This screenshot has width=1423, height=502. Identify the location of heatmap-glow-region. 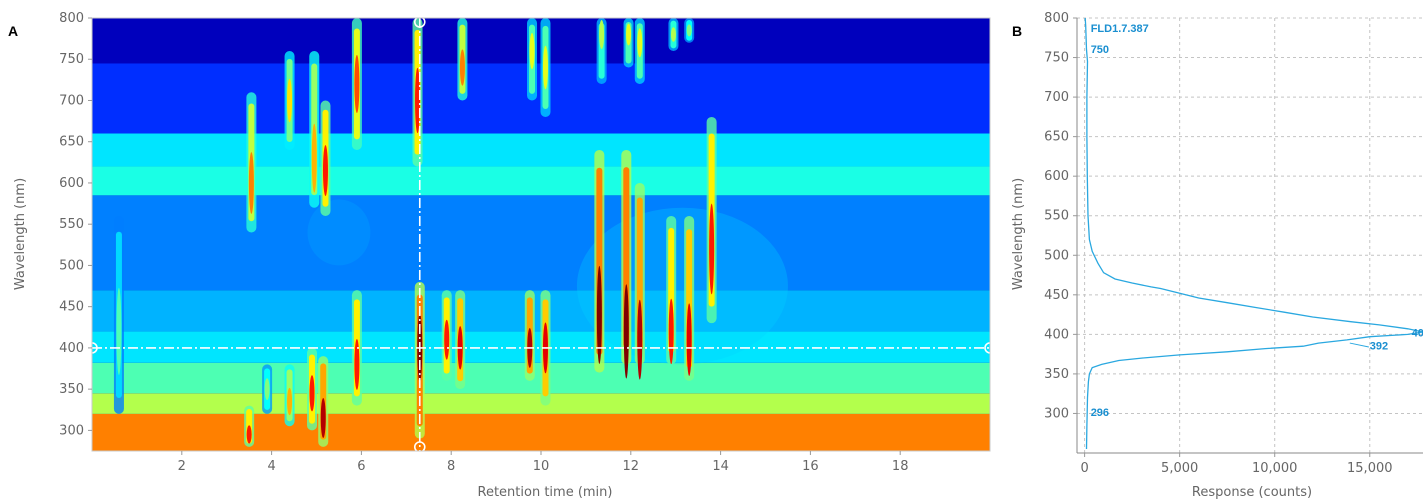
(682, 286).